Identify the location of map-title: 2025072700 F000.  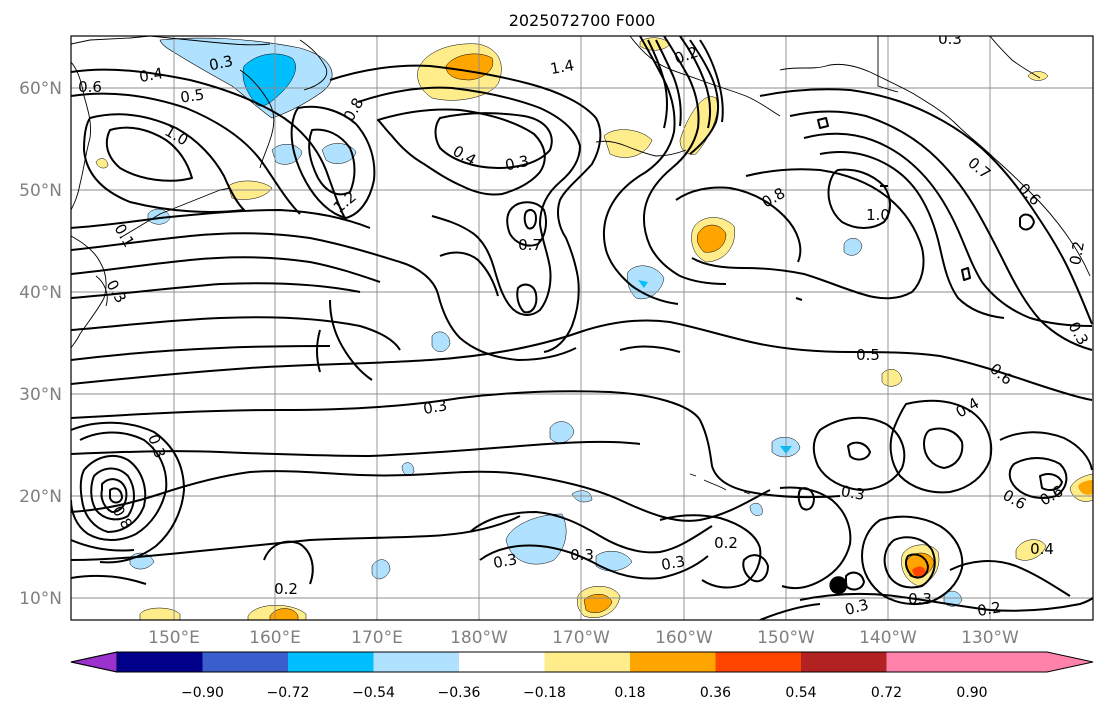
(582, 20).